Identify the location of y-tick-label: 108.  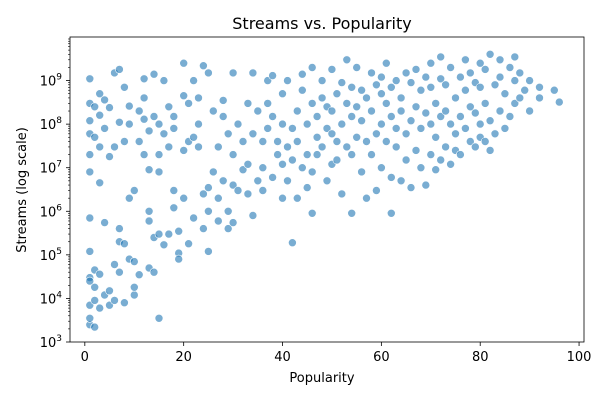
(51, 124).